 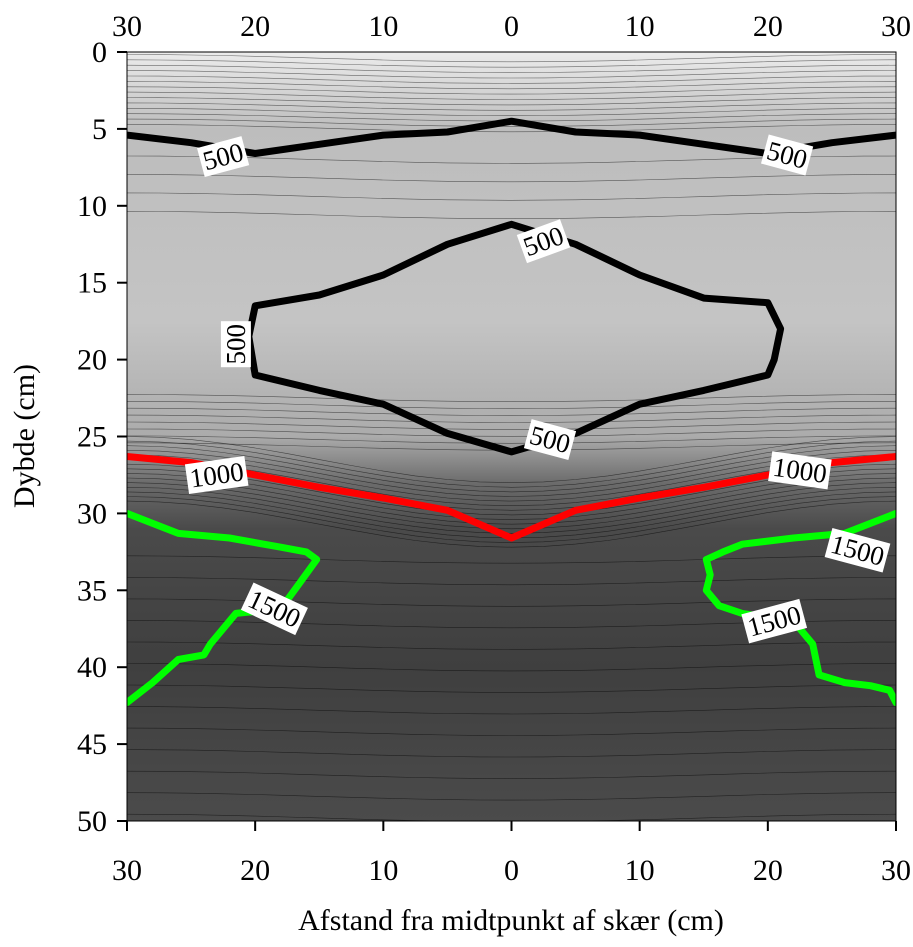 I want to click on y-axis: 0 5 10 15 20 25 30 35 40 45 50, so click(x=102, y=437).